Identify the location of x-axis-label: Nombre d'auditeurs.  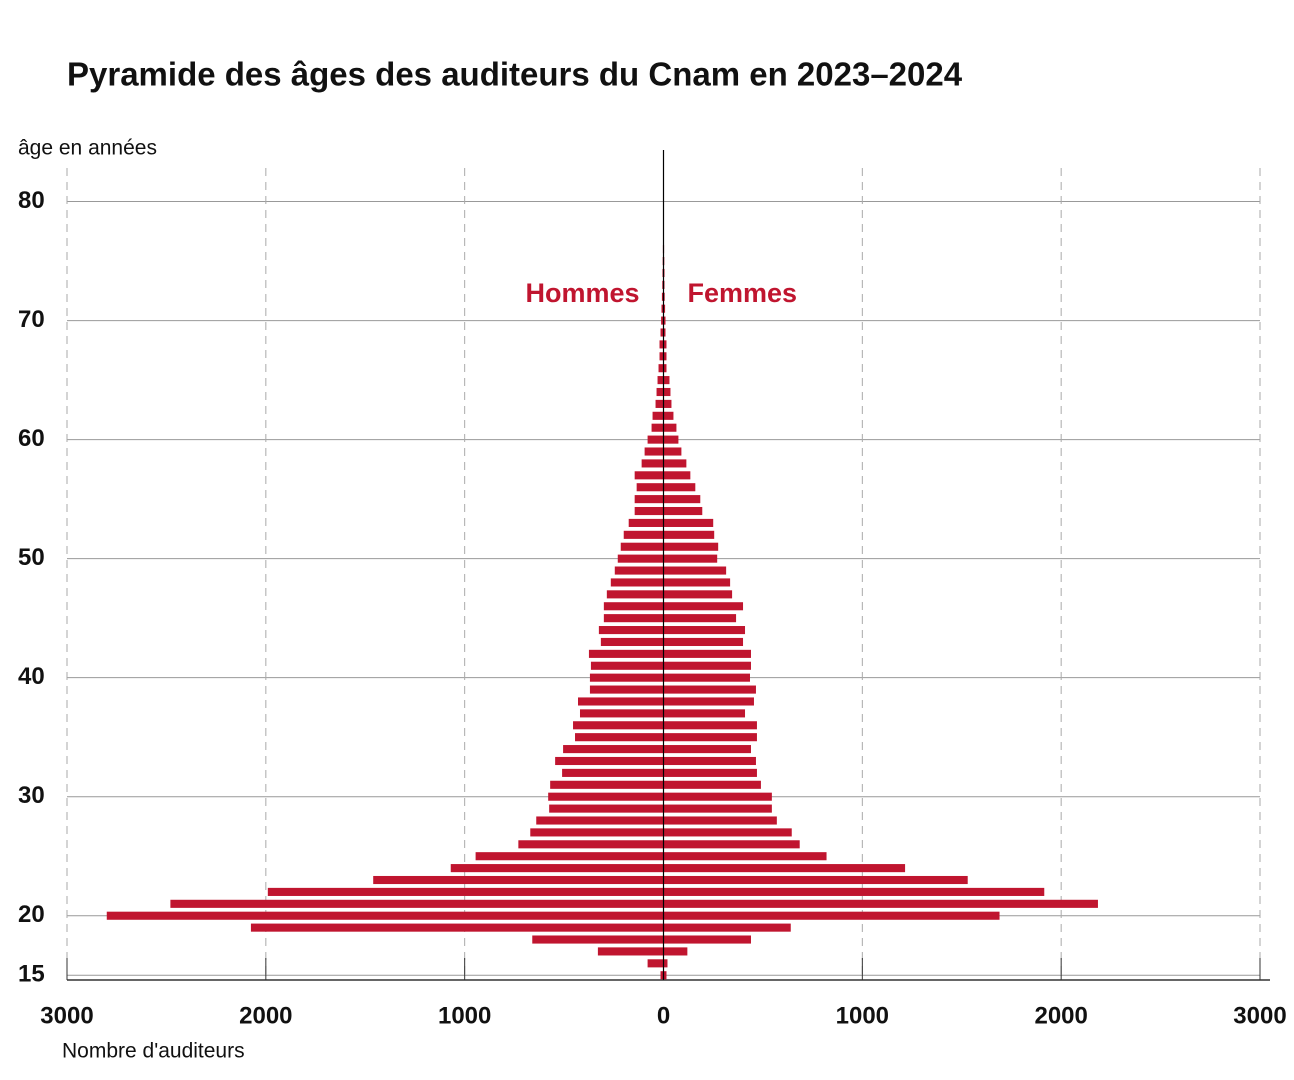
(153, 1051).